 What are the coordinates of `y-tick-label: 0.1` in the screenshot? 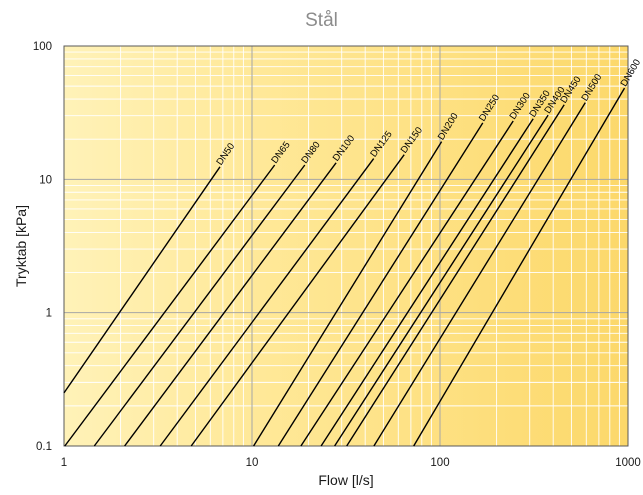 It's located at (44, 447).